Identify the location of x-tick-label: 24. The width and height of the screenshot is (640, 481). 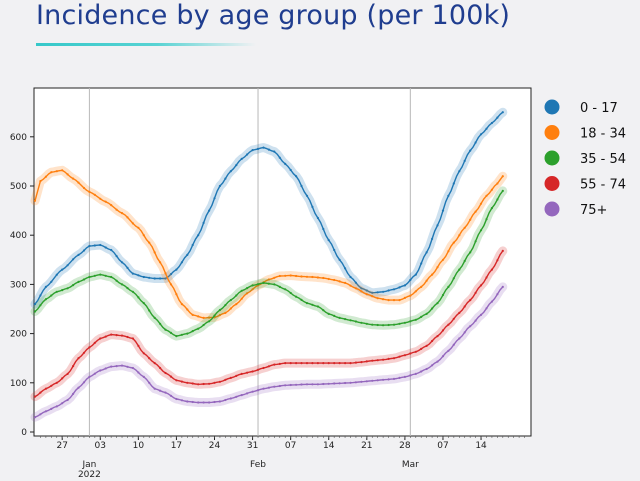
(215, 446).